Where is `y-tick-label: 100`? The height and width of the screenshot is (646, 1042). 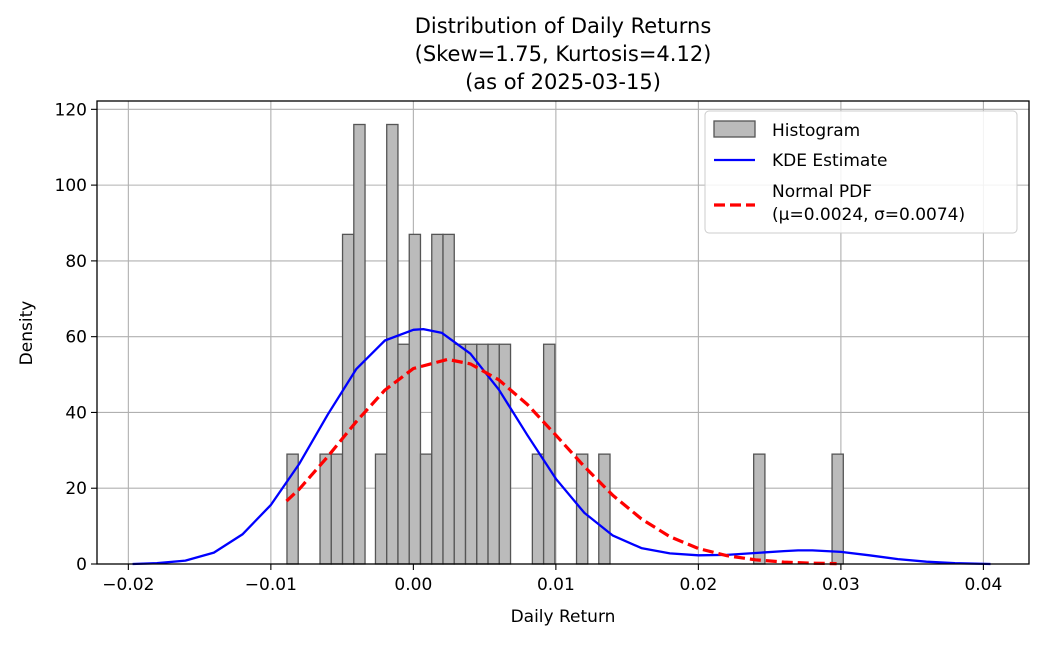 y-tick-label: 100 is located at coordinates (71, 186).